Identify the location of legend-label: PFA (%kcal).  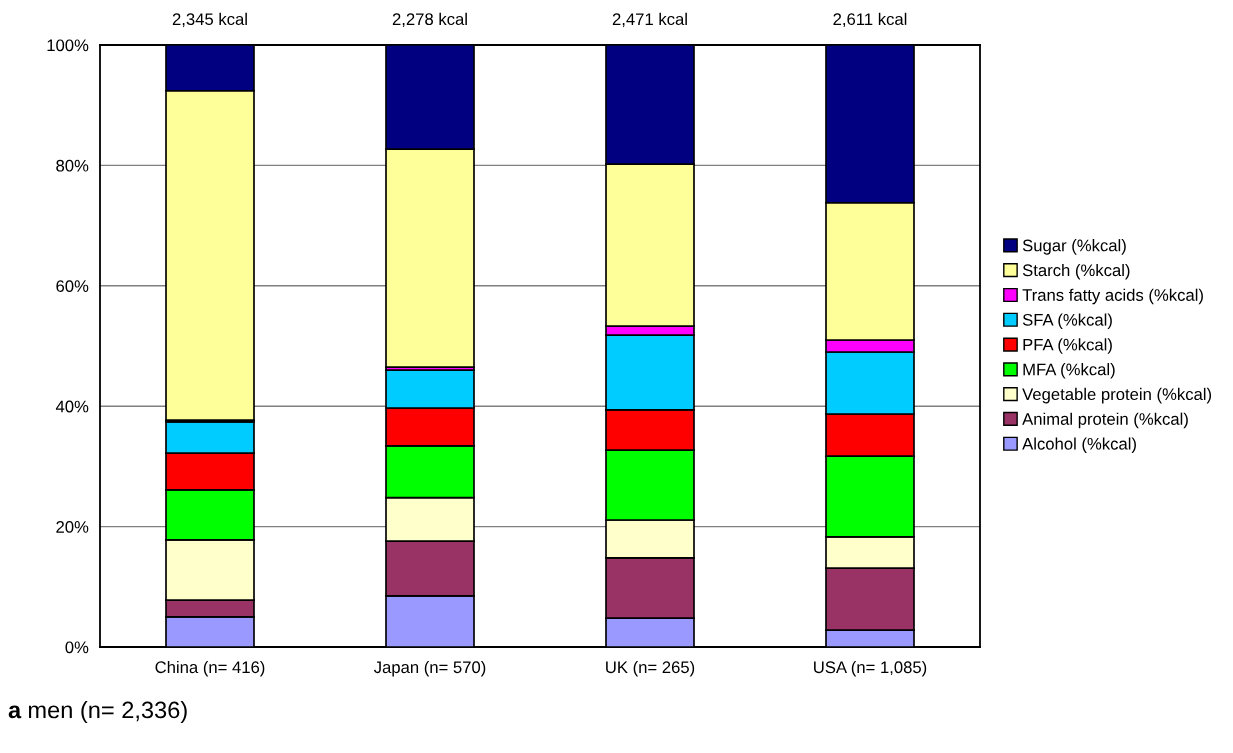
(1067, 346).